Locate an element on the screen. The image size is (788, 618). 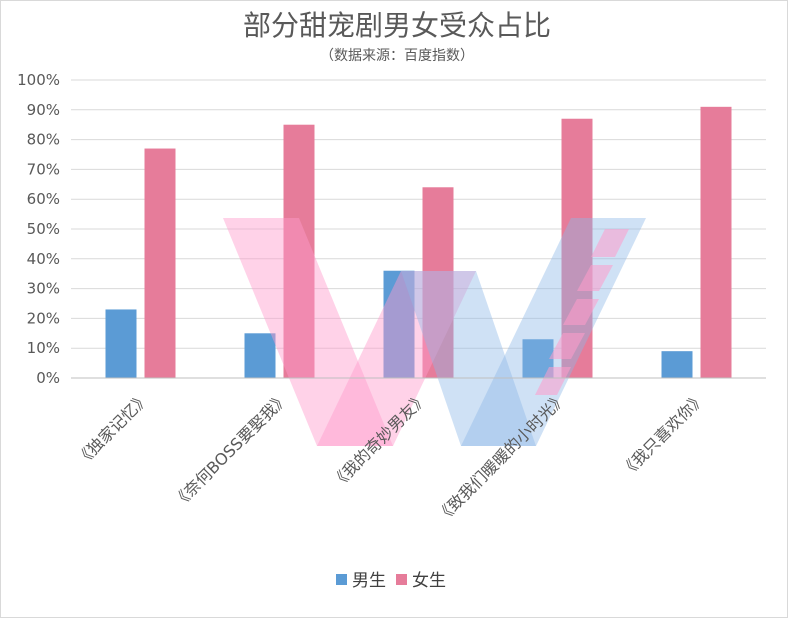
y-tick-label: 60% is located at coordinates (43, 199).